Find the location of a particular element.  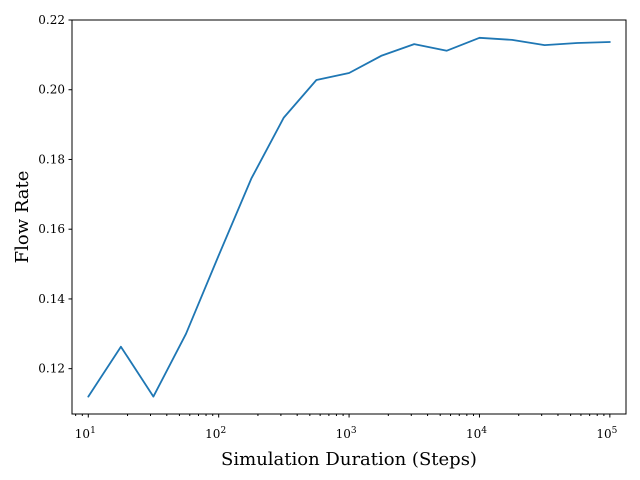

x-tick-label: 10³ is located at coordinates (346, 433).